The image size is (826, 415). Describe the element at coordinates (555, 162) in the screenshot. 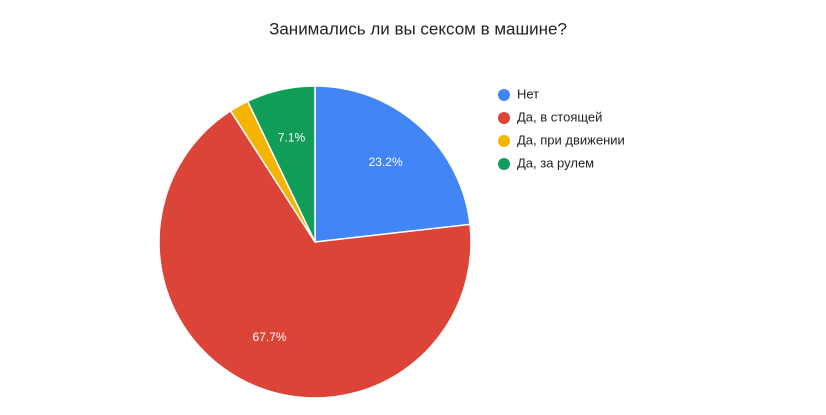

I see `legend-label: Да, за рулем` at that location.